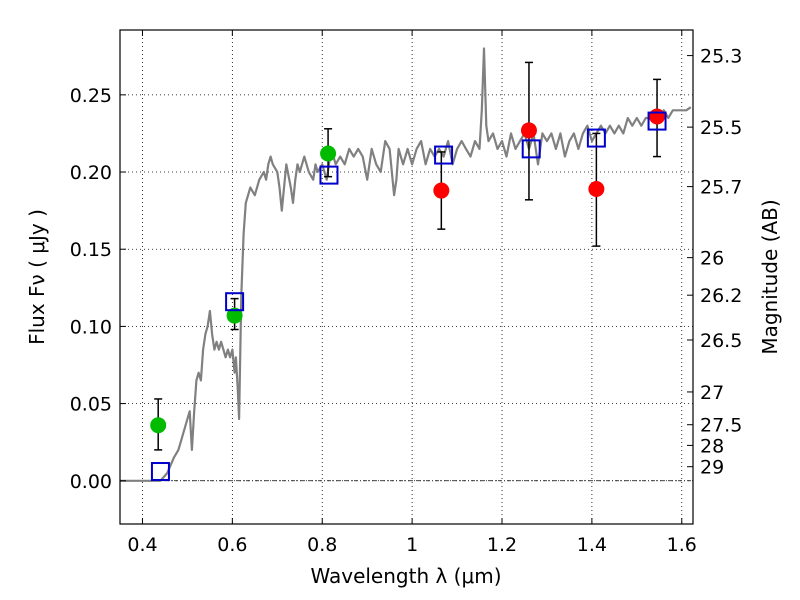  Describe the element at coordinates (721, 426) in the screenshot. I see `magnitude-tick-label: 27.5` at that location.